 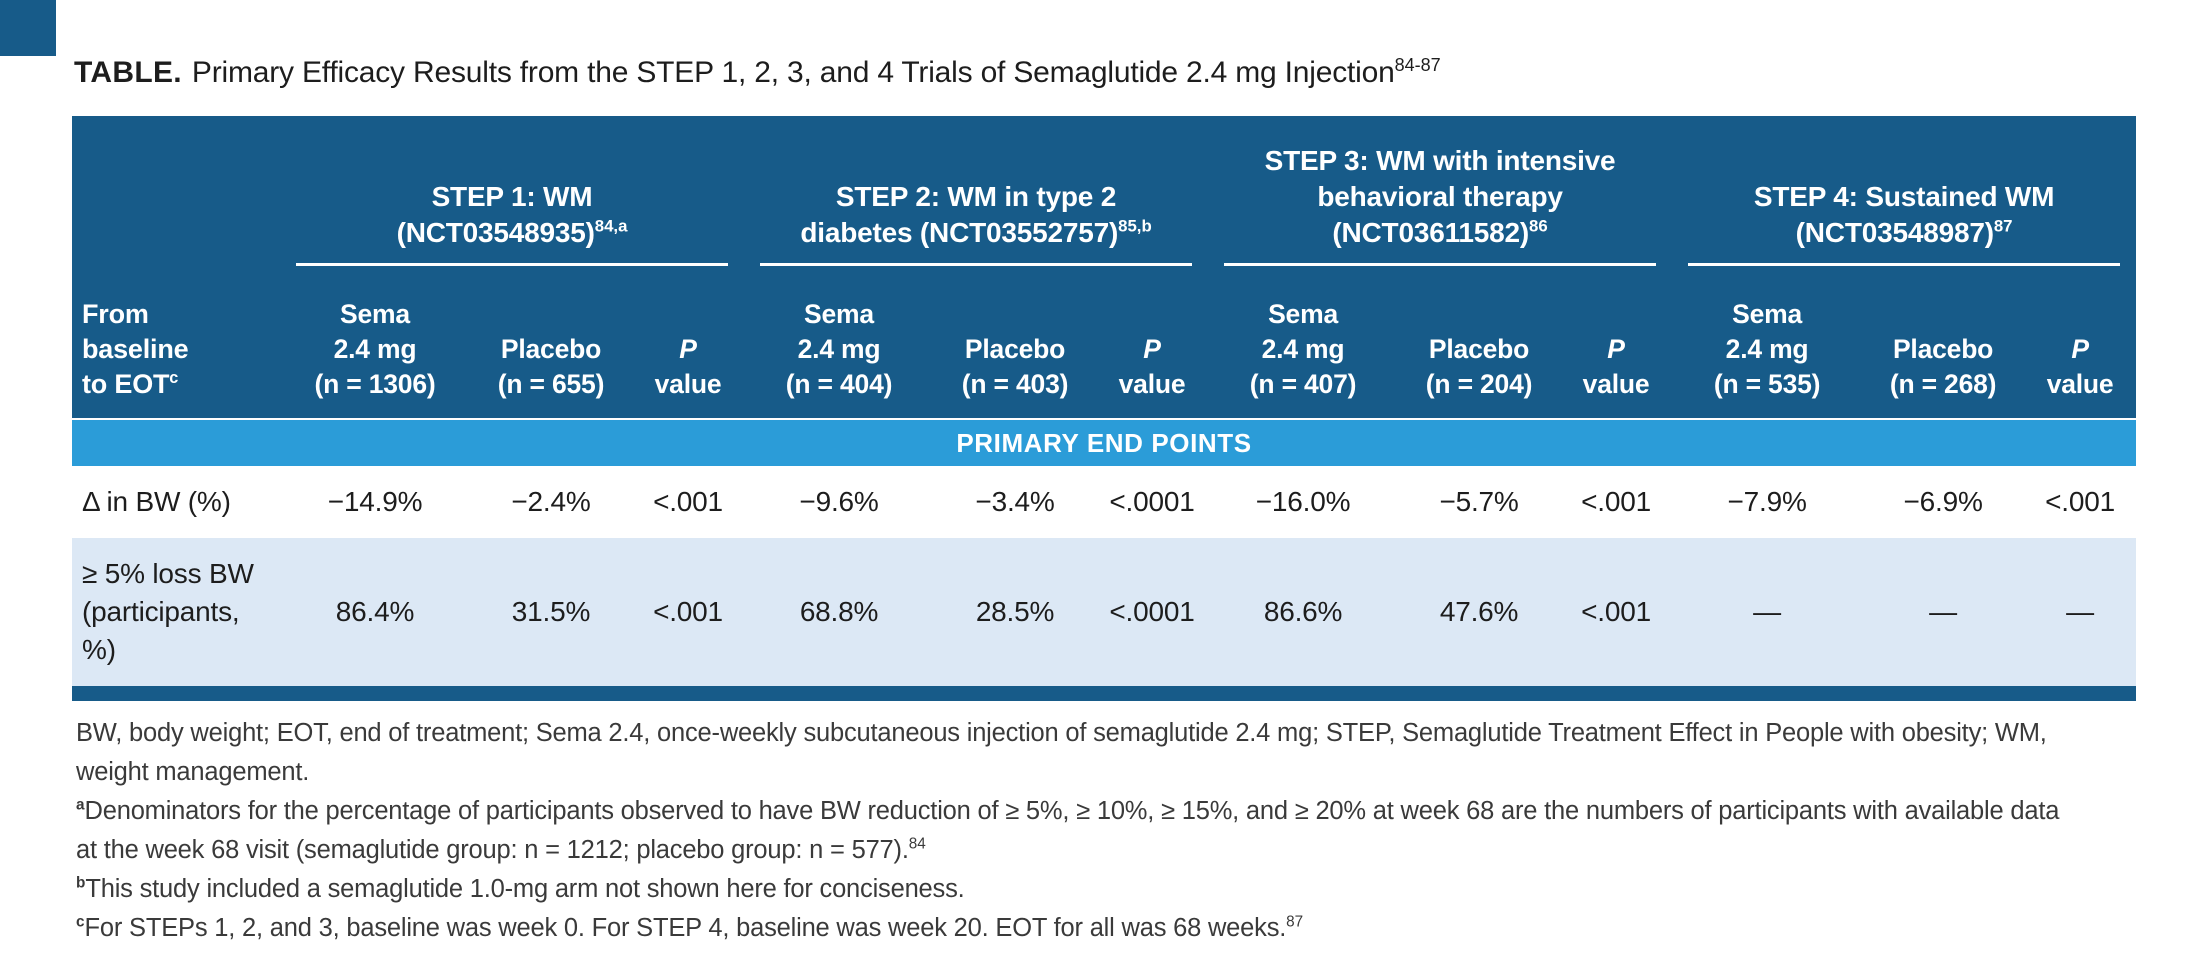 I want to click on row-header-footnote-marker: c, so click(x=174, y=378).